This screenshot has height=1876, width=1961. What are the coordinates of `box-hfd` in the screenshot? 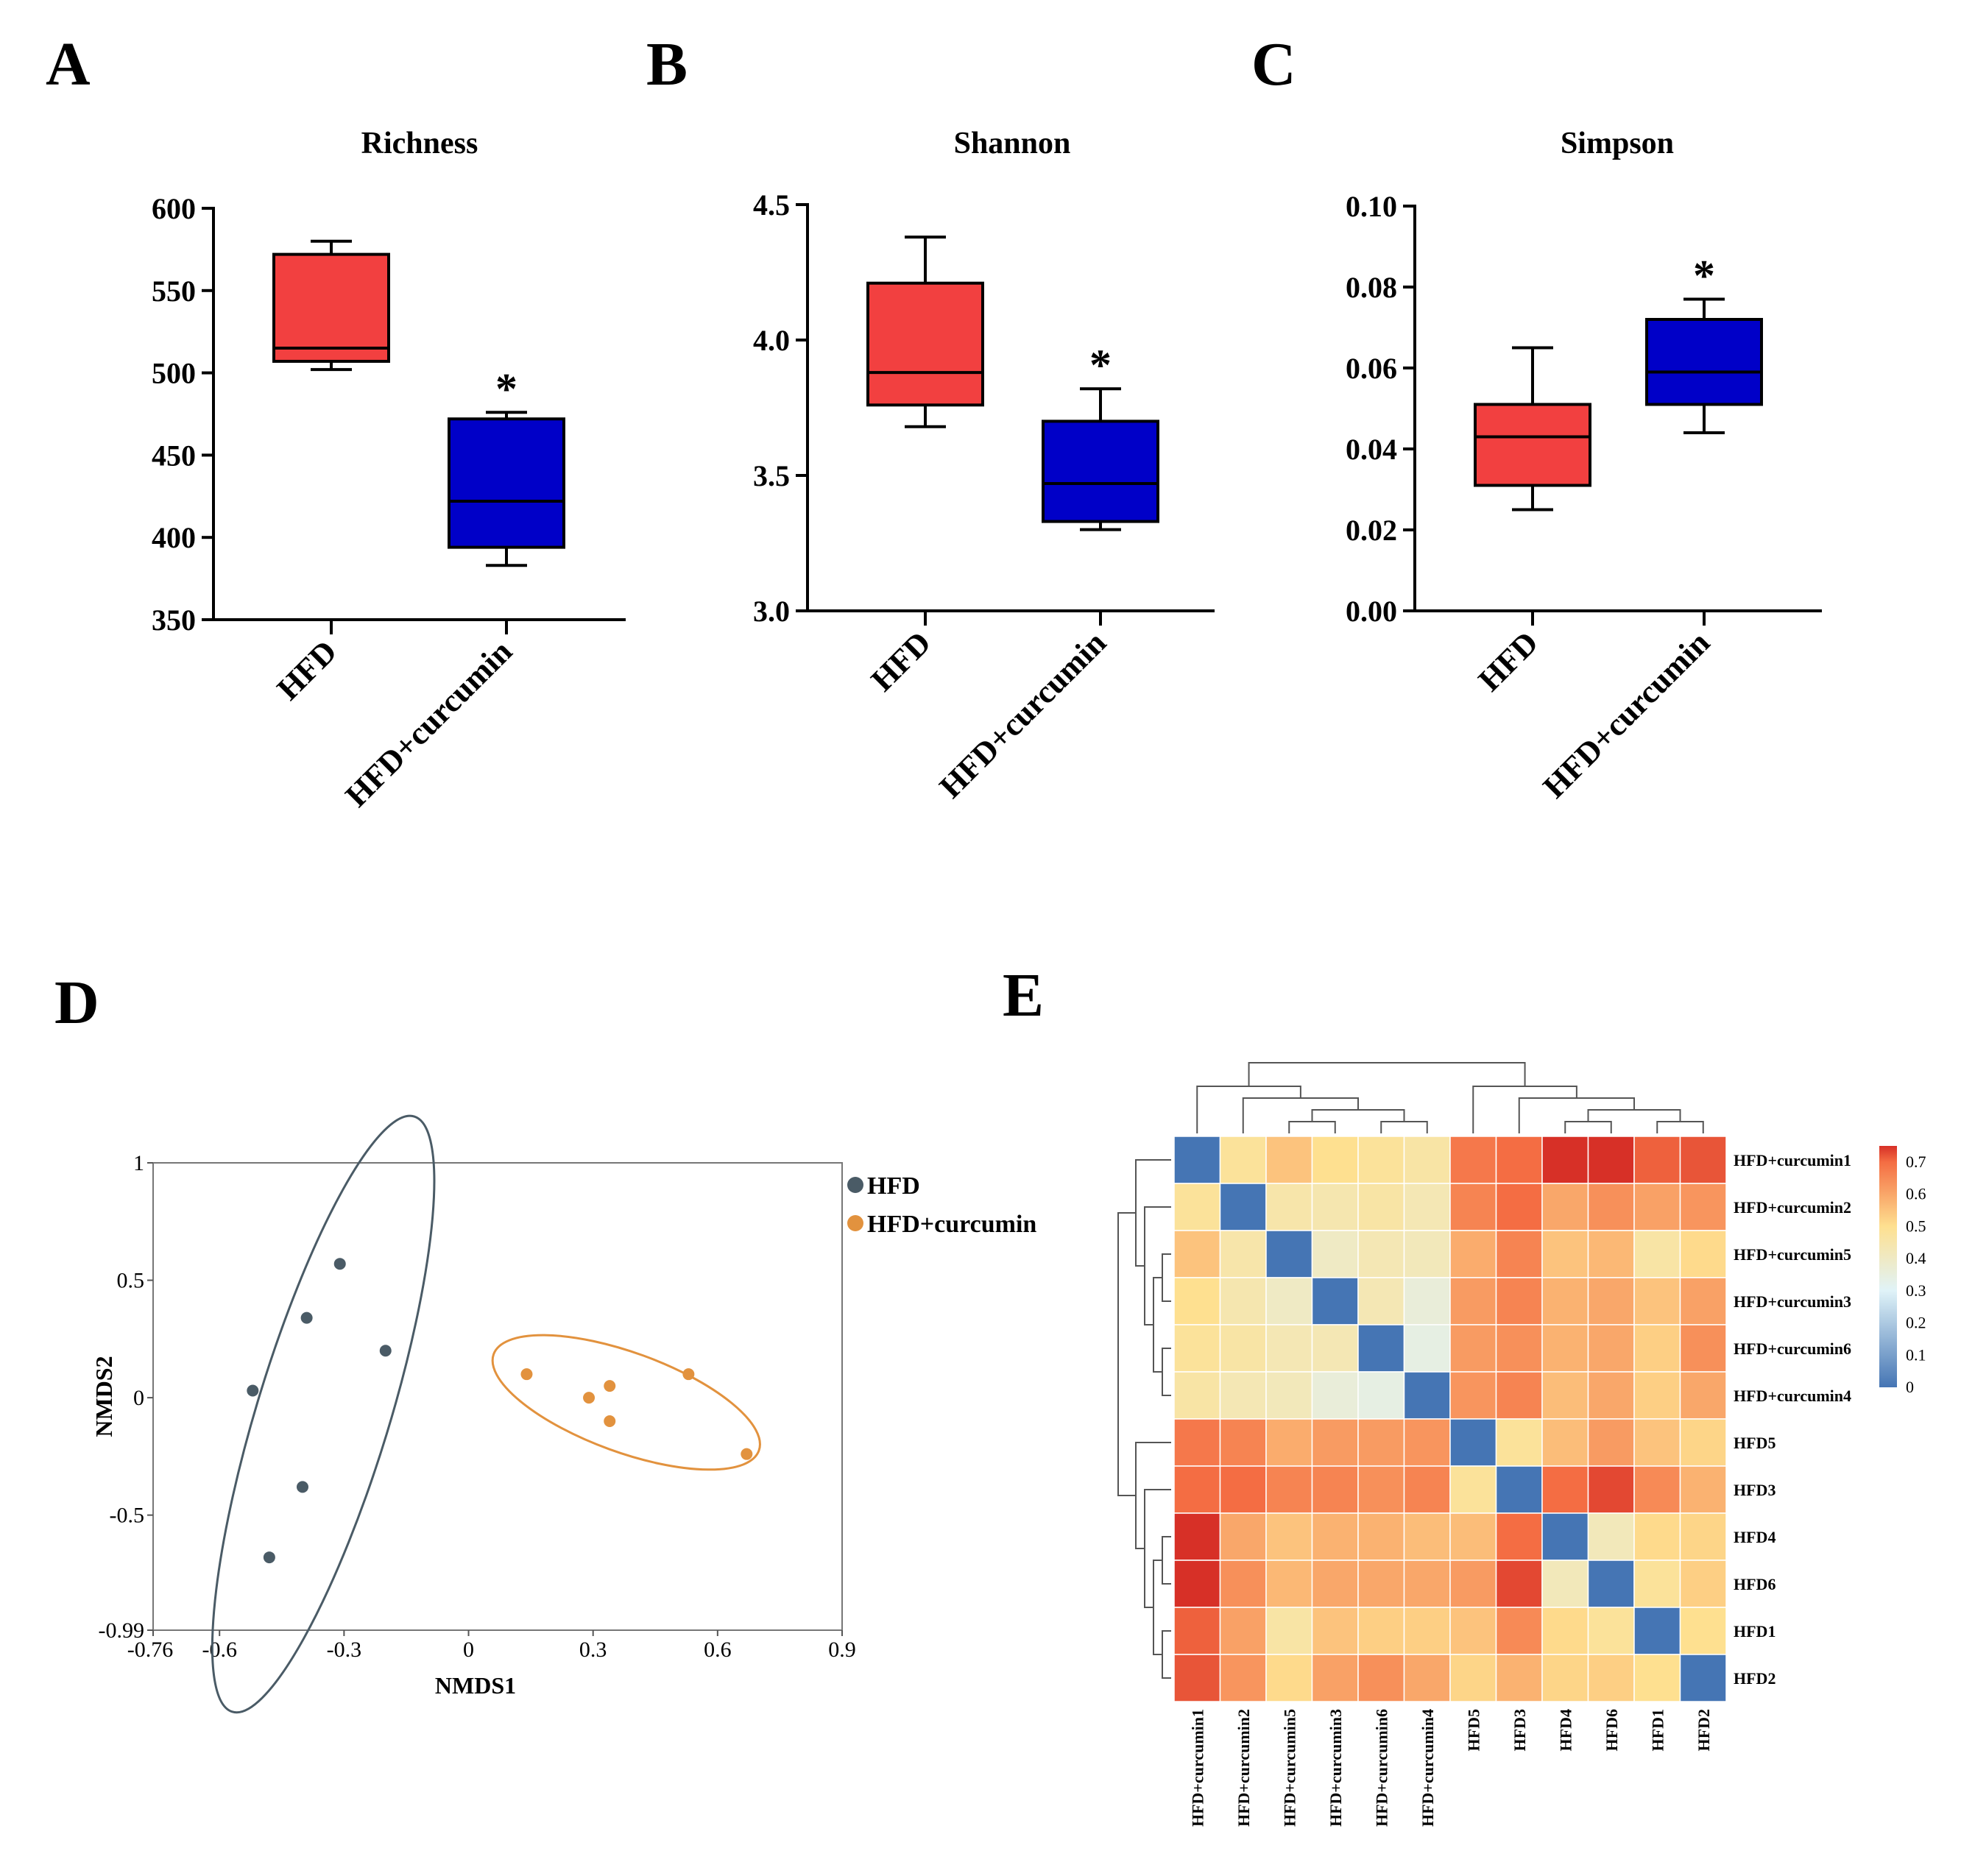 It's located at (925, 344).